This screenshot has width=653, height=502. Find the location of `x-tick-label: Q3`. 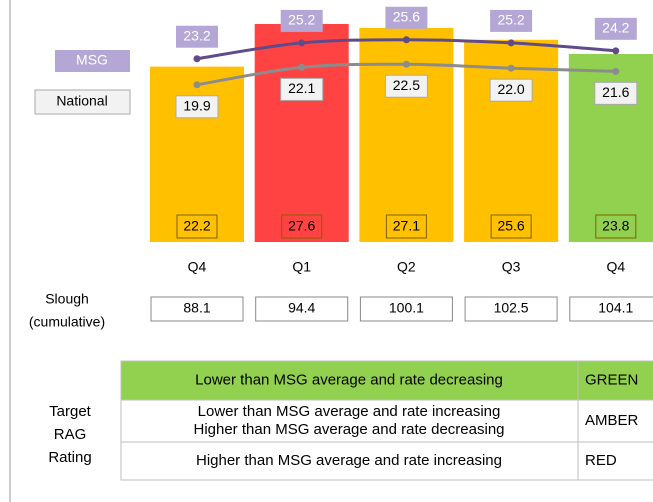

x-tick-label: Q3 is located at coordinates (511, 267).